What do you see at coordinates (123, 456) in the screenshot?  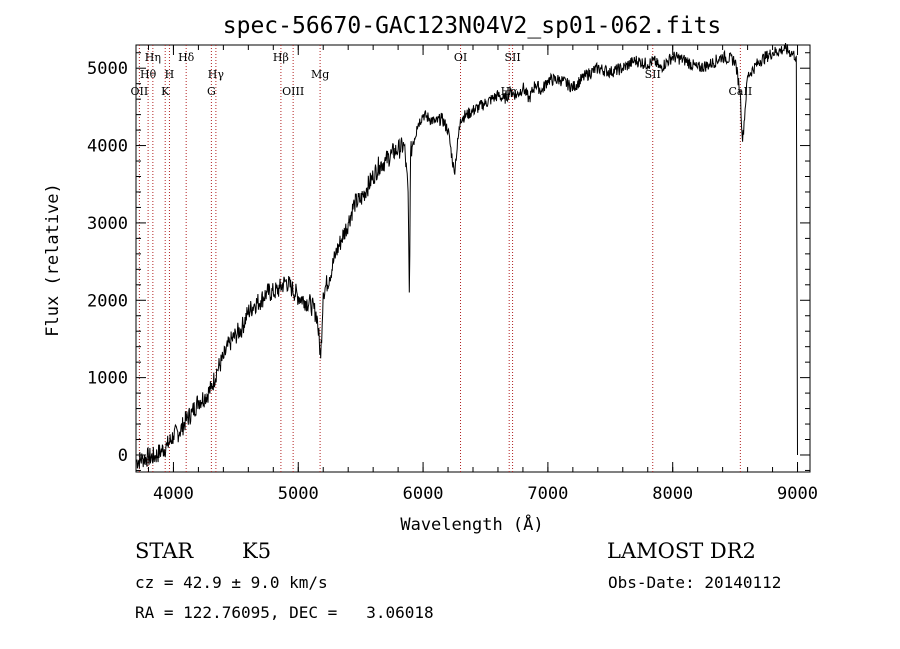 I see `y-tick-label: 0` at bounding box center [123, 456].